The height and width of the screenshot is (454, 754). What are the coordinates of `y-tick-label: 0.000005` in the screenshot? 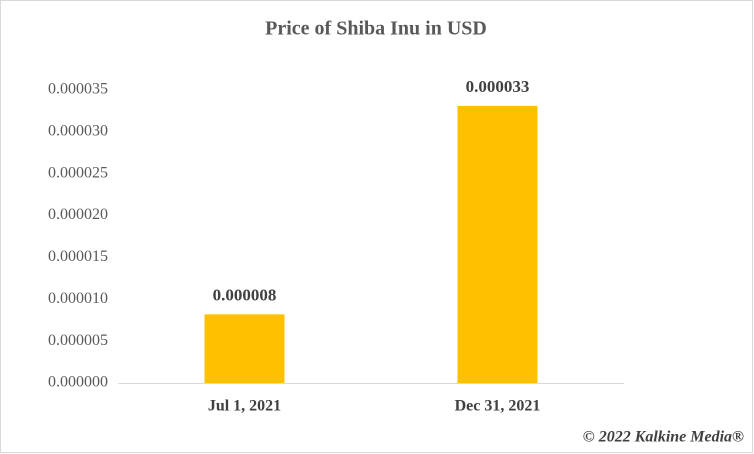 It's located at (78, 340).